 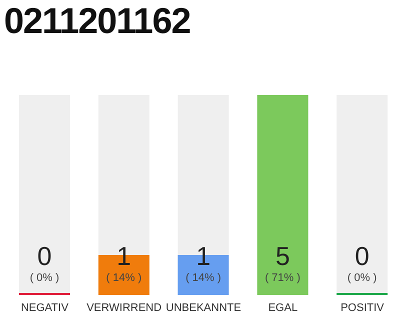 I want to click on chart-title: 0211201162, so click(x=97, y=21).